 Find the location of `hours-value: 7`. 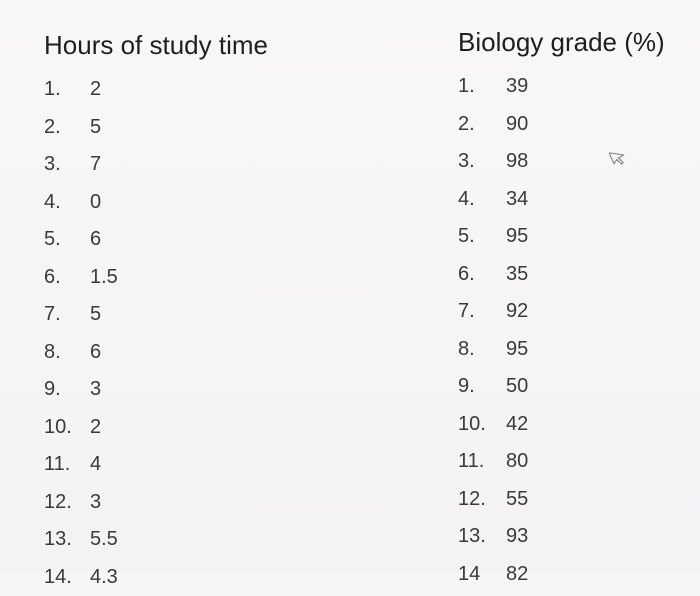

hours-value: 7 is located at coordinates (95, 165).